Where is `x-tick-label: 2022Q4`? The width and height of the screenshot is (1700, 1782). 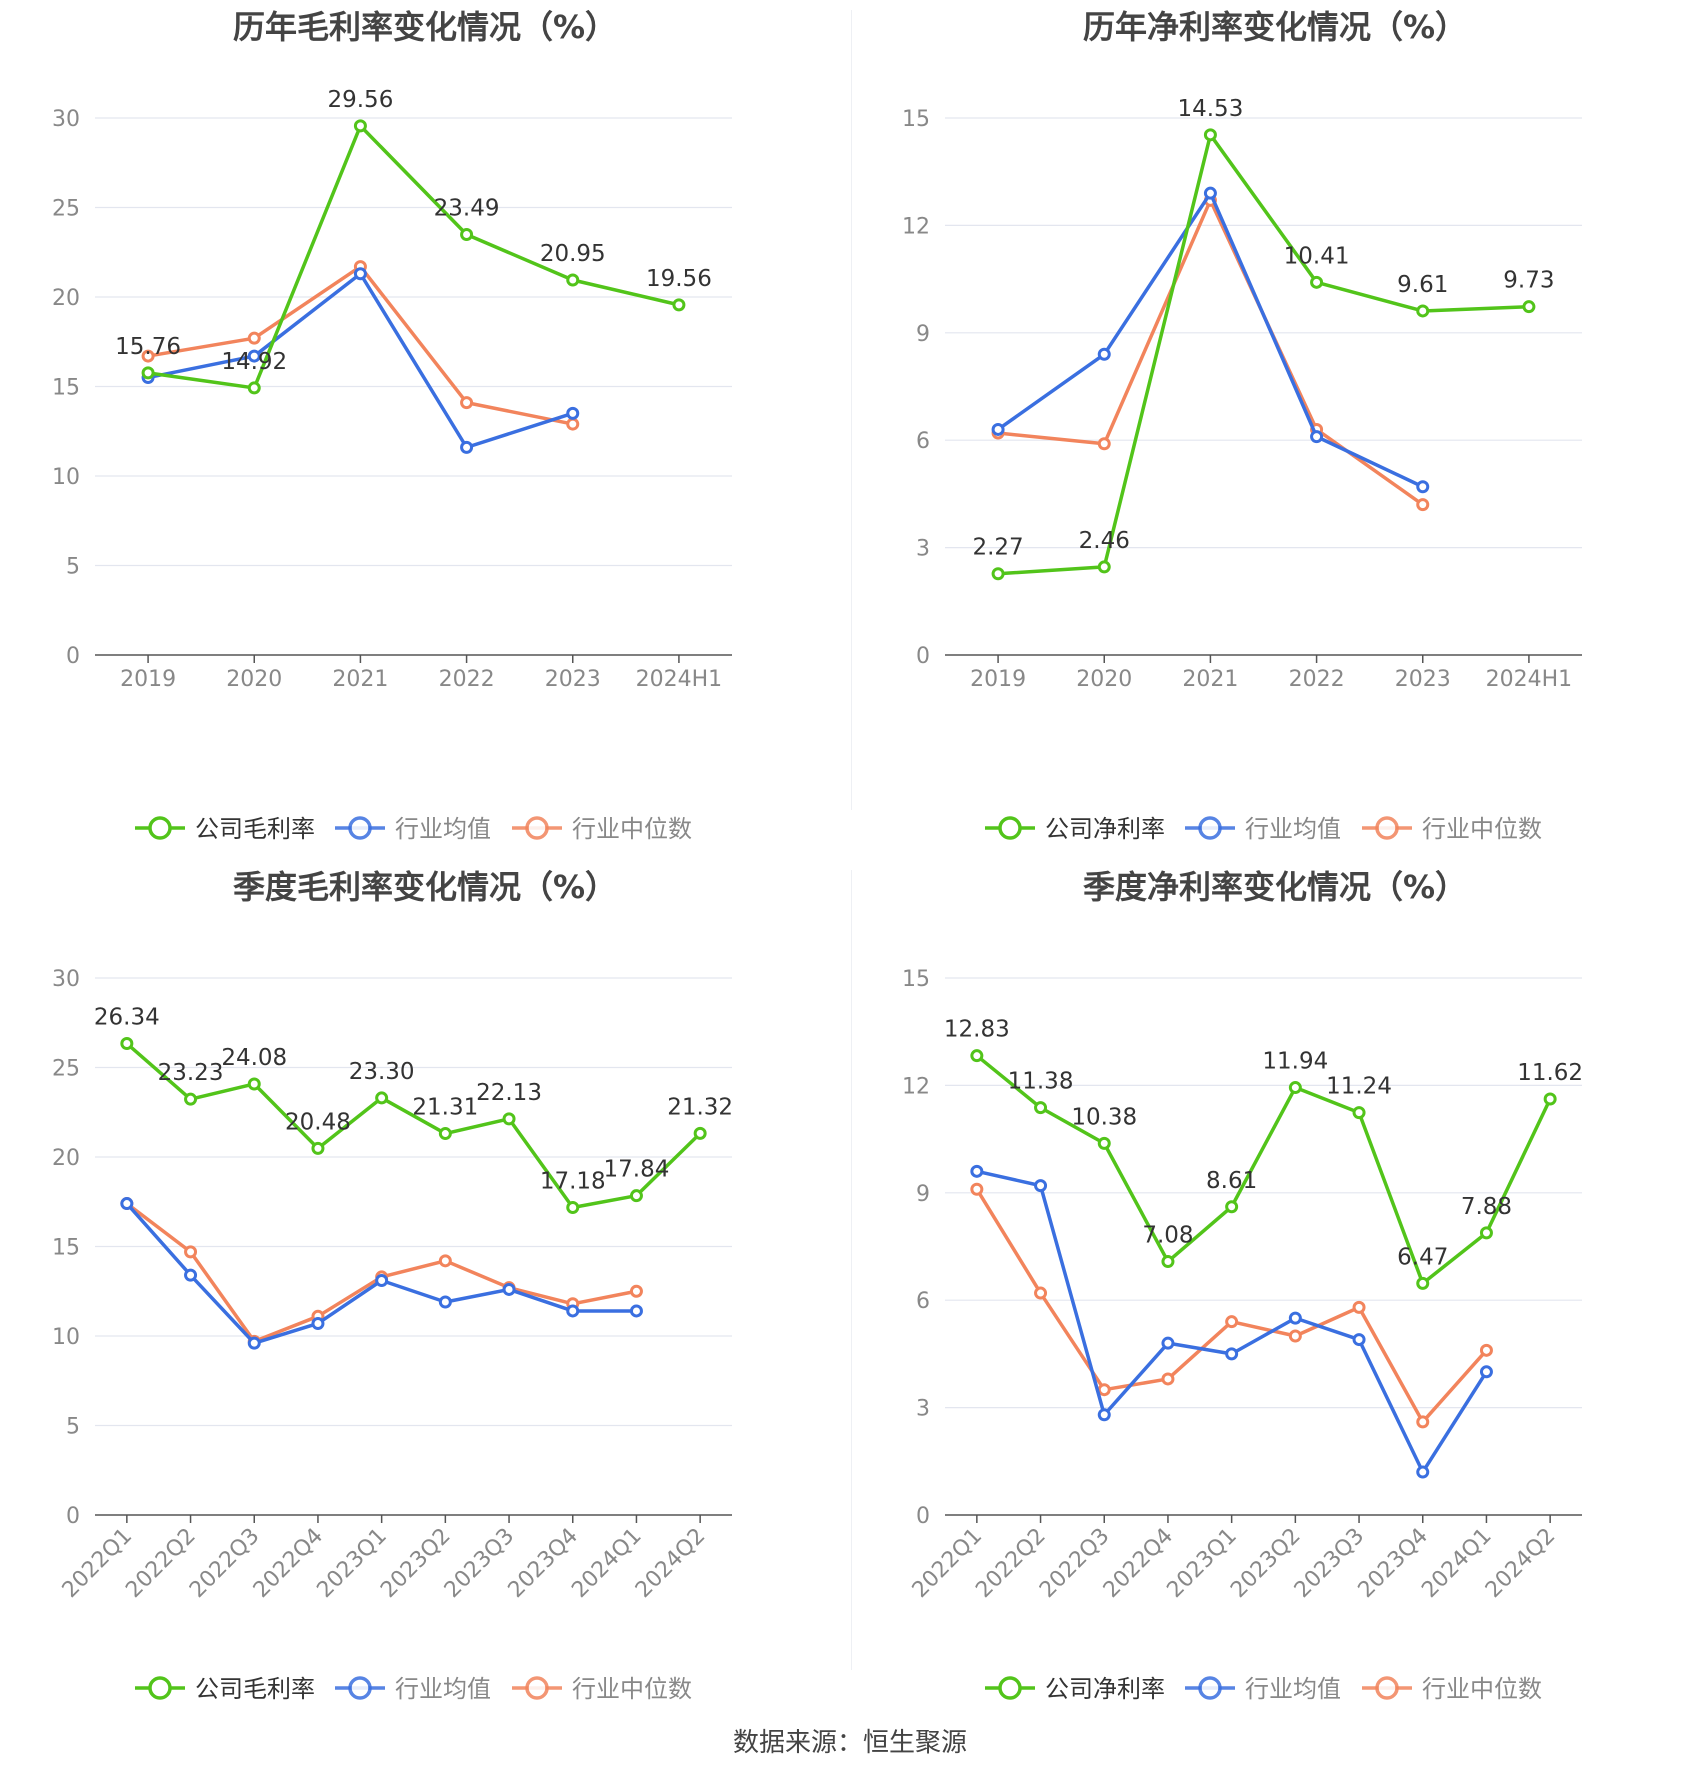 x-tick-label: 2022Q4 is located at coordinates (1138, 1563).